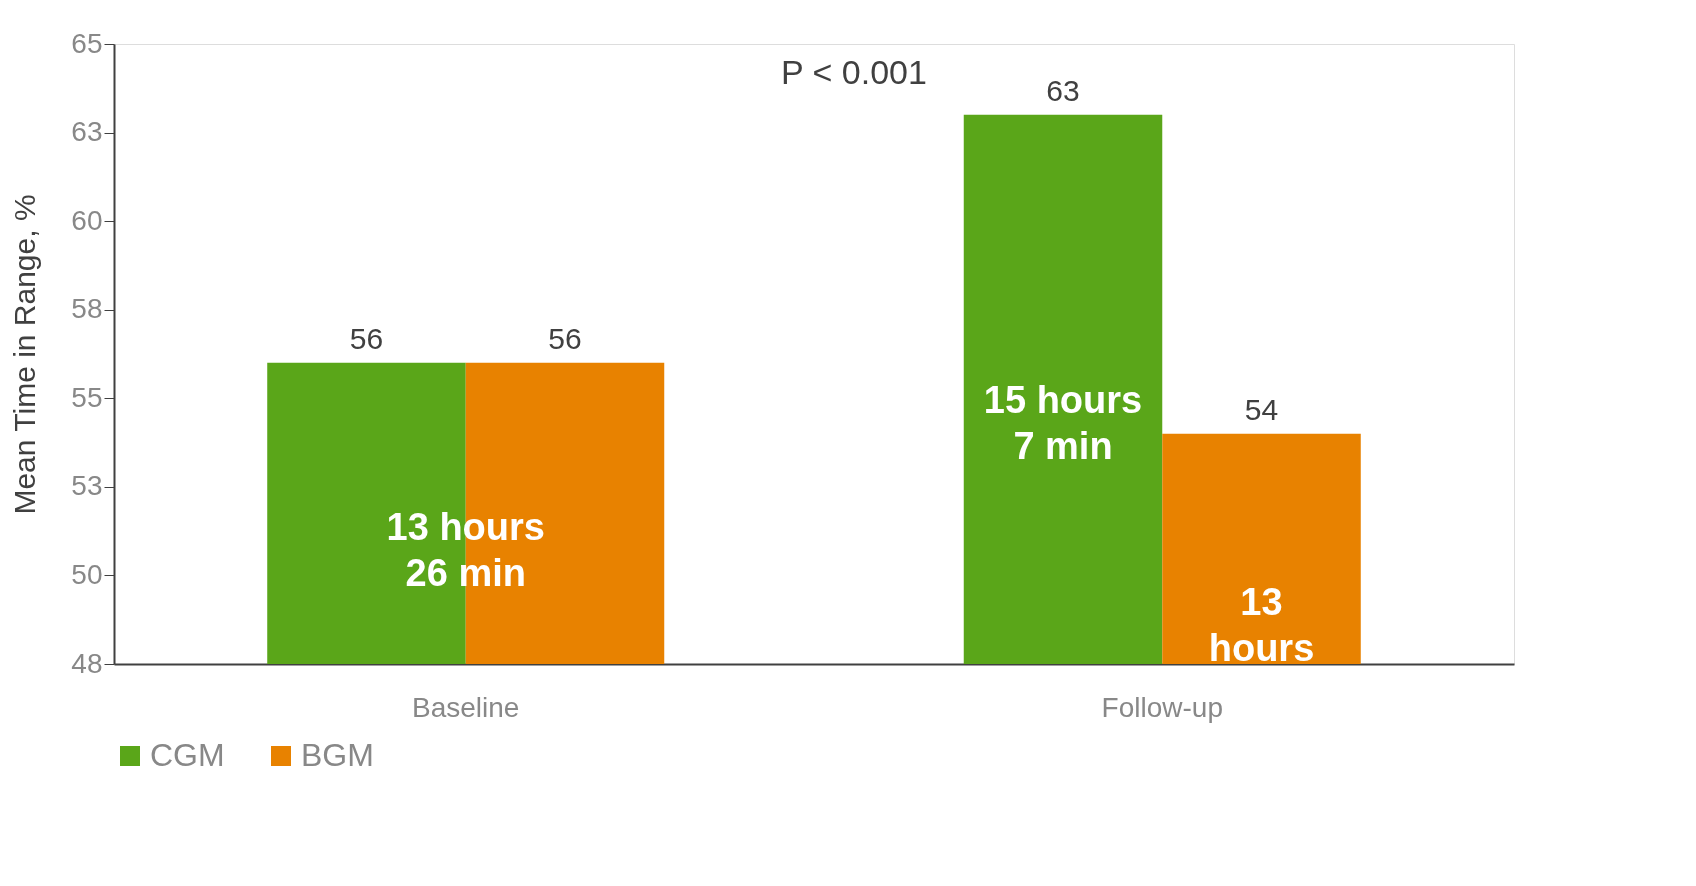 Image resolution: width=1696 pixels, height=886 pixels. What do you see at coordinates (87, 397) in the screenshot?
I see `y-tick-label: 55` at bounding box center [87, 397].